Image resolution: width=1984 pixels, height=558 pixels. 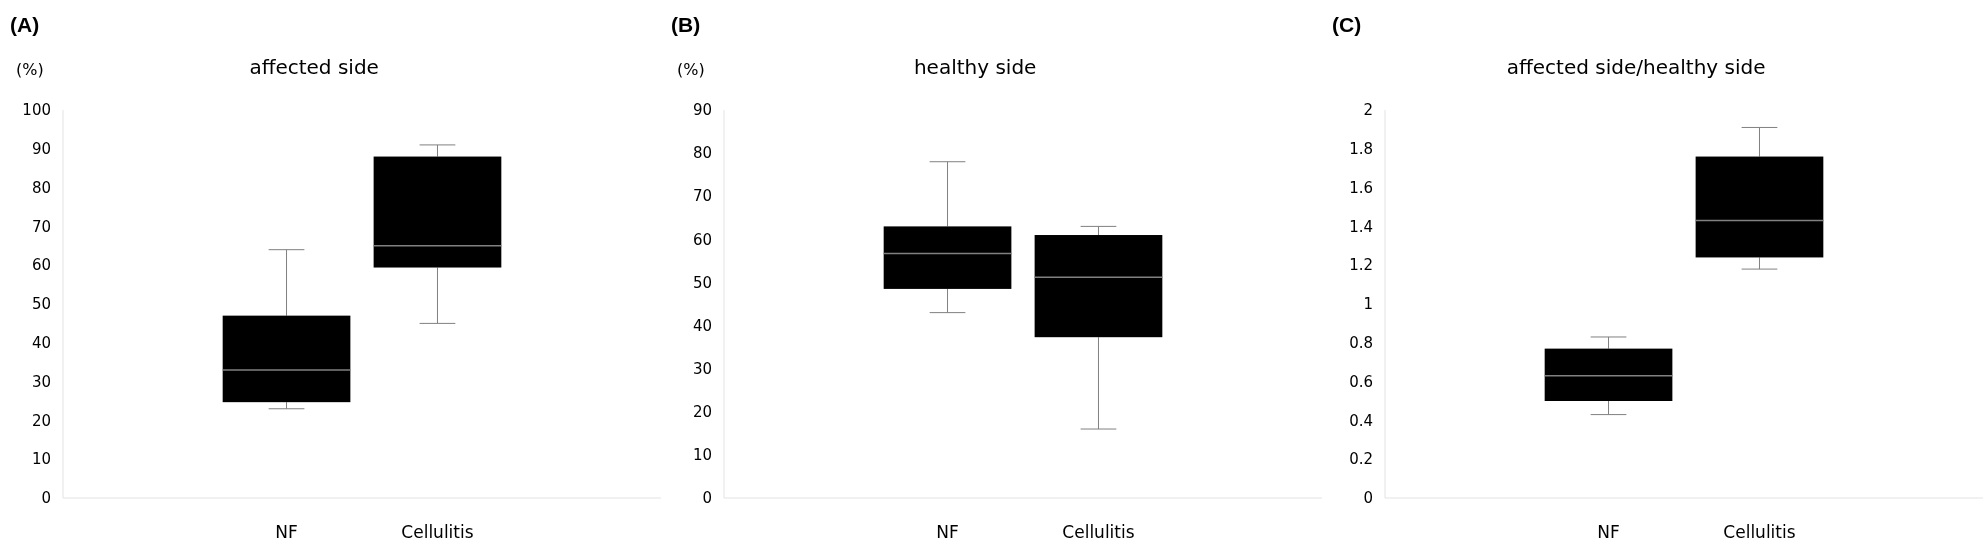 What do you see at coordinates (1361, 459) in the screenshot?
I see `y-tick-label: 0.2` at bounding box center [1361, 459].